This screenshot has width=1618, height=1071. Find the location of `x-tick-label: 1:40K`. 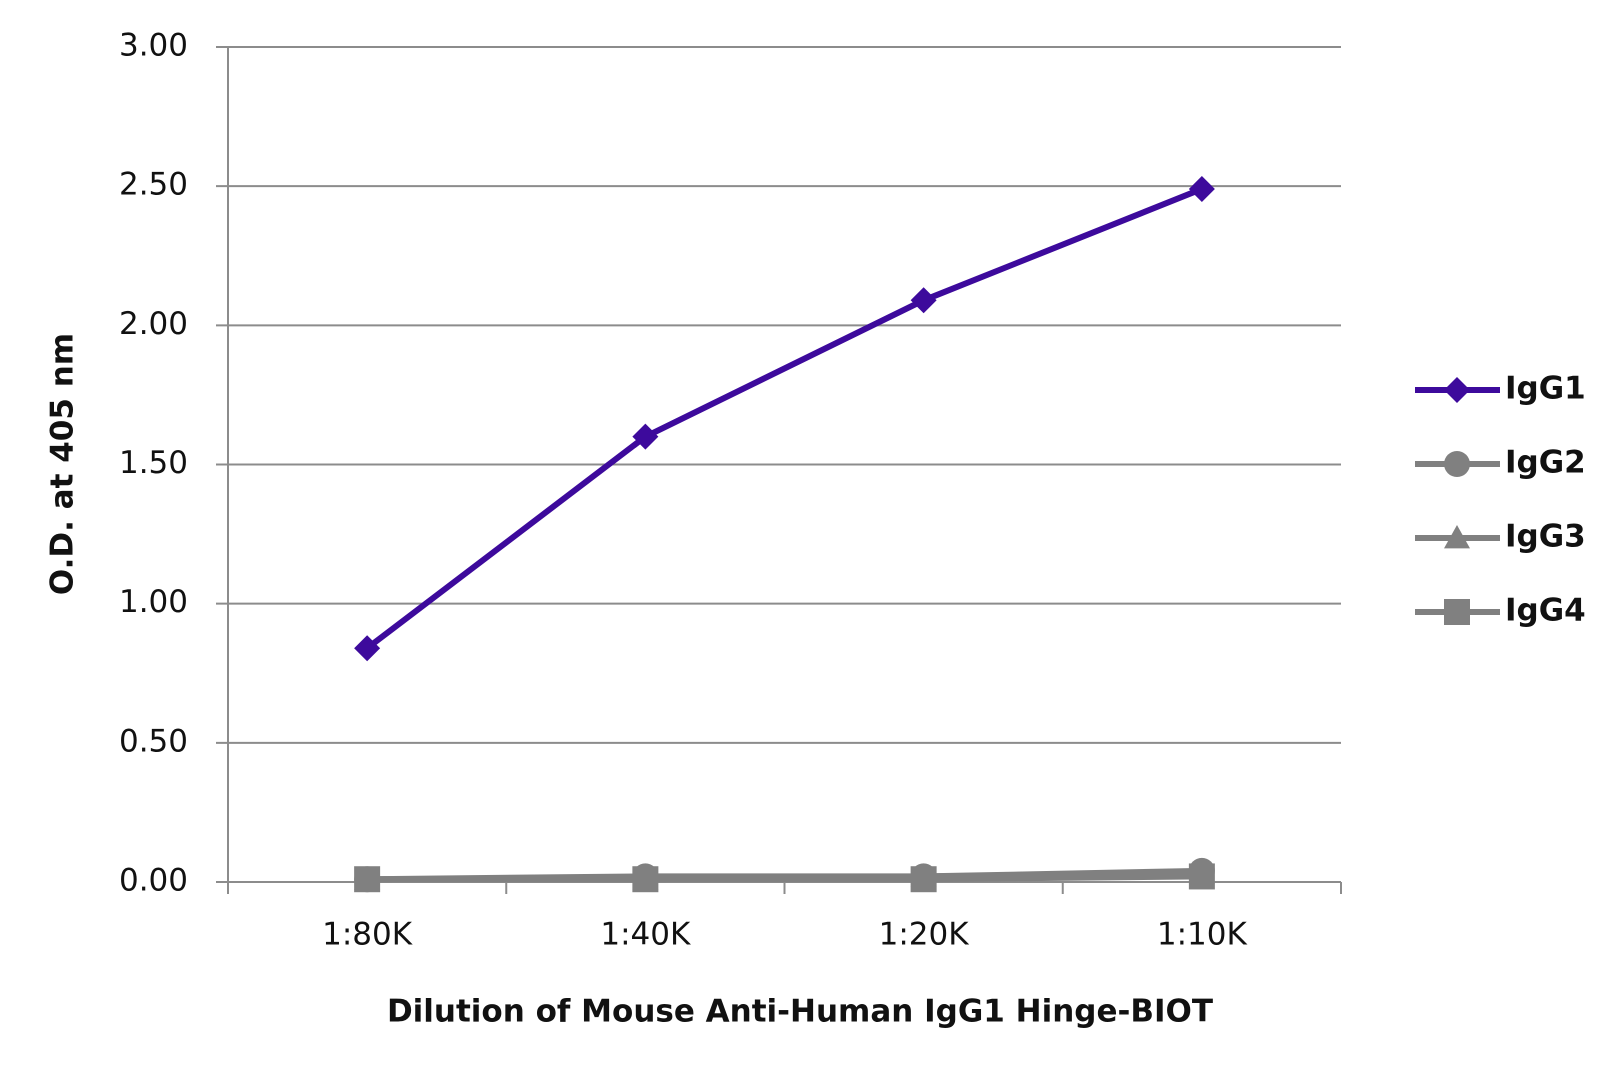

x-tick-label: 1:40K is located at coordinates (645, 935).